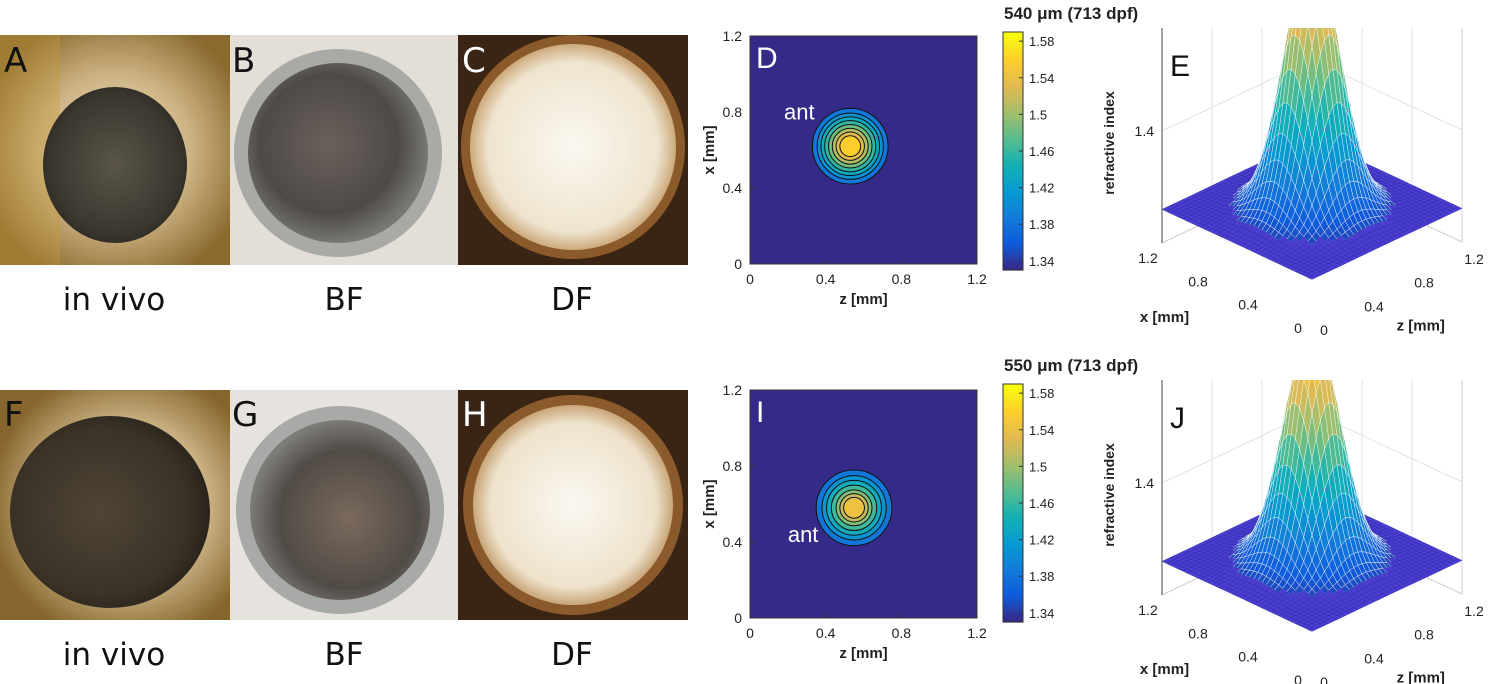  Describe the element at coordinates (115, 505) in the screenshot. I see `in-vivo-eye-image` at that location.